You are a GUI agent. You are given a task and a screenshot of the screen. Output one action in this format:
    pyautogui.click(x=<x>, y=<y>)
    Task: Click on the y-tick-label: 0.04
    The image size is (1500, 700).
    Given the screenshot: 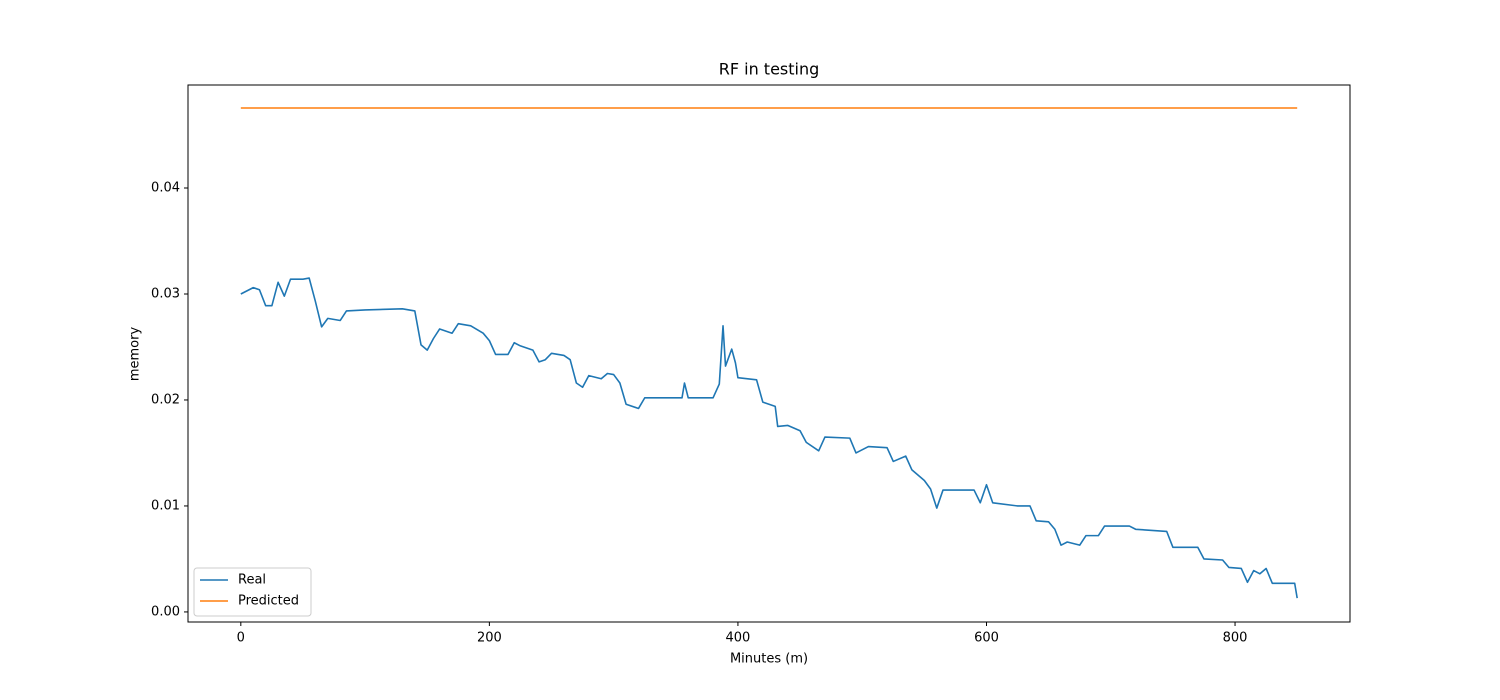 What is the action you would take?
    pyautogui.click(x=165, y=188)
    